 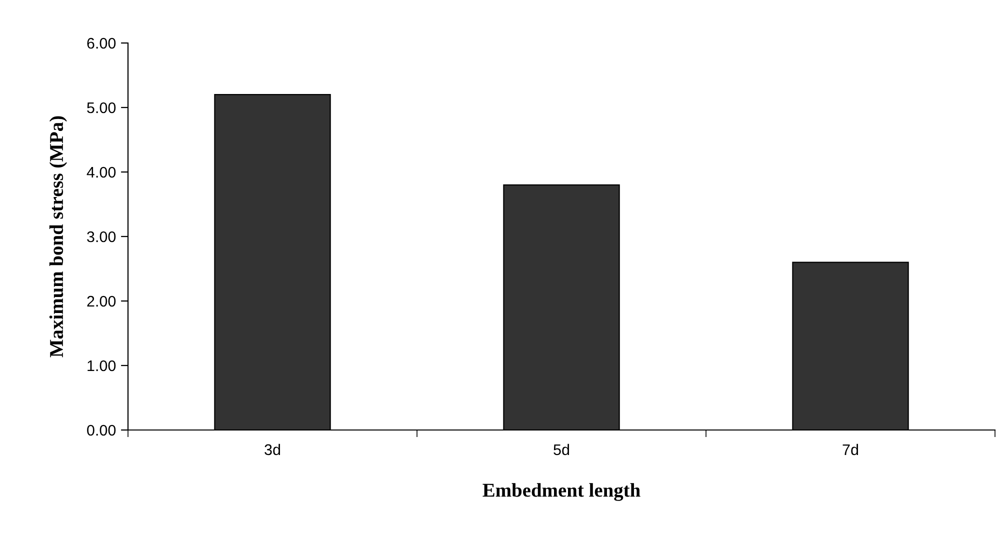 I want to click on y-tick-label: 3.00, so click(x=101, y=236).